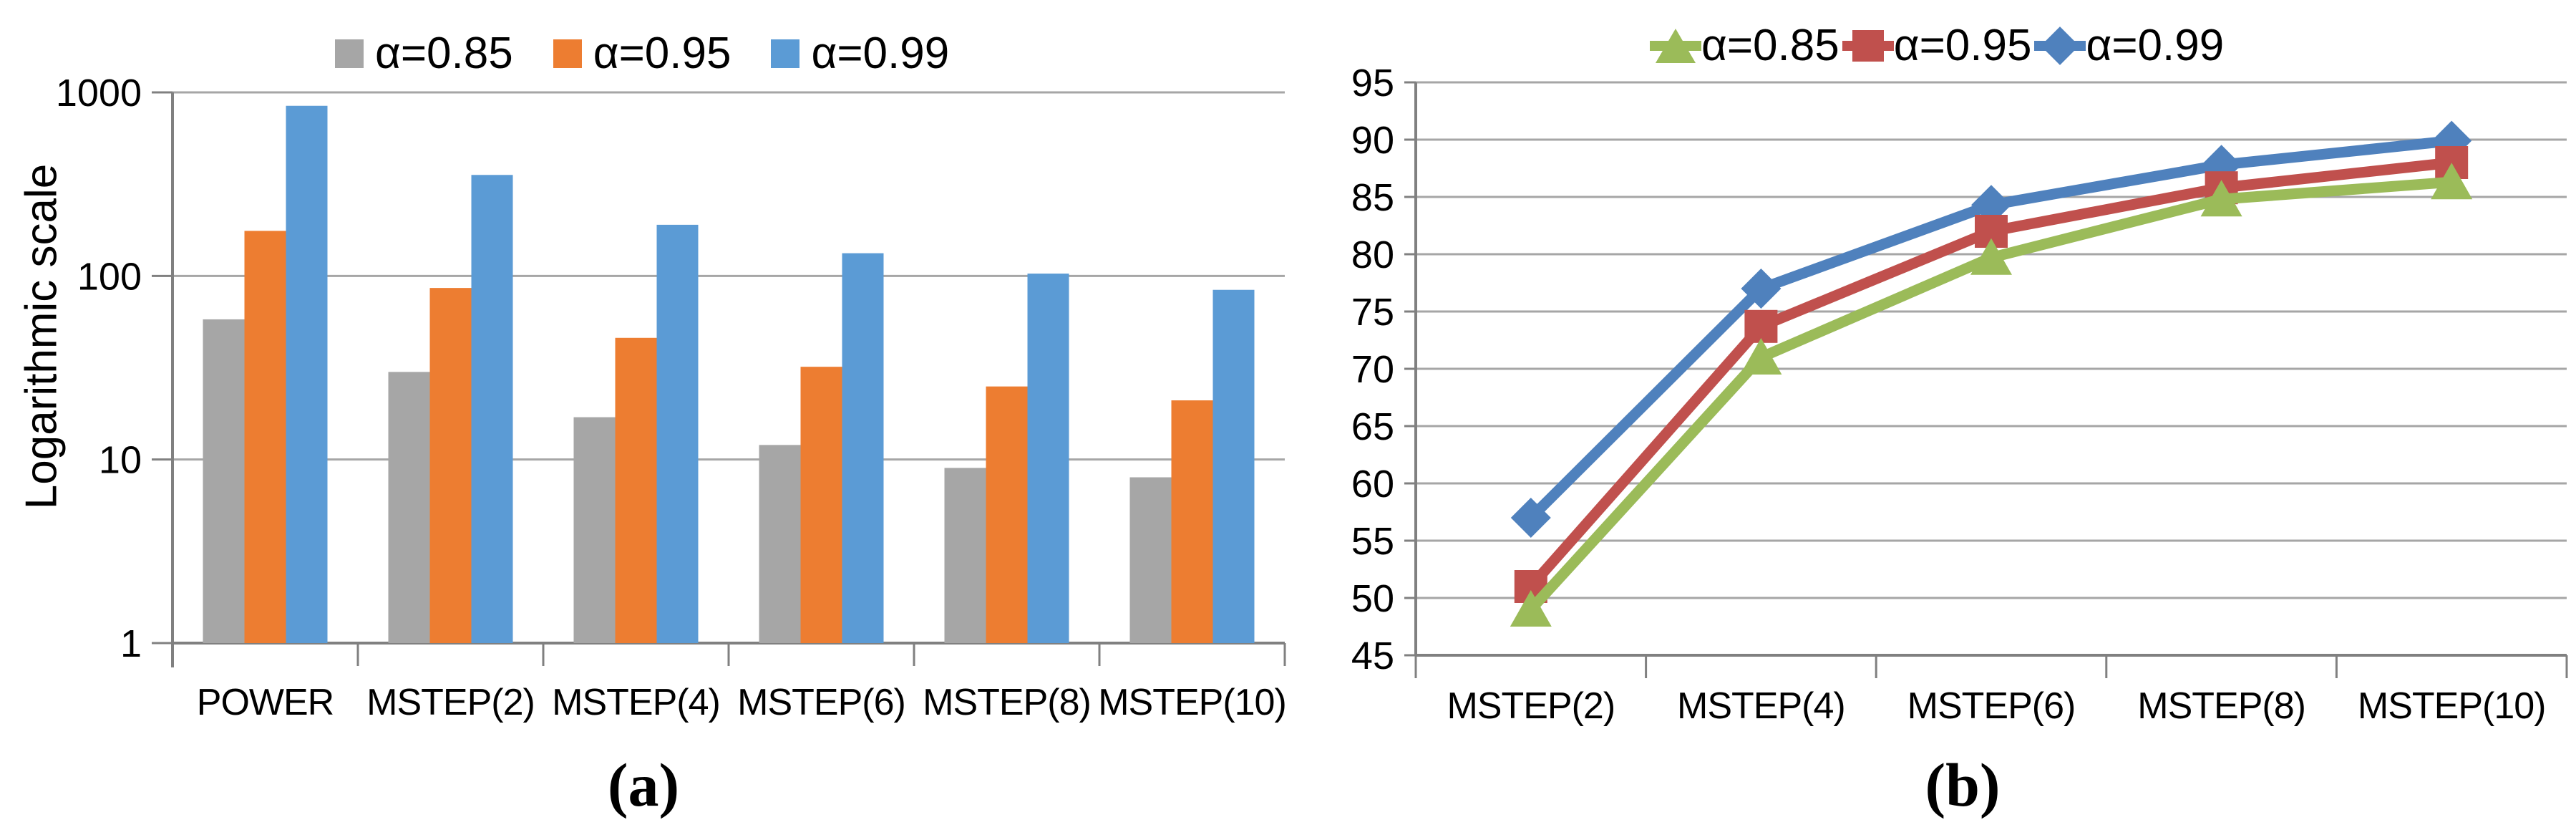 This screenshot has height=835, width=2576. I want to click on legend-b: α=0.85 α=0.95 α=0.99, so click(1938, 46).